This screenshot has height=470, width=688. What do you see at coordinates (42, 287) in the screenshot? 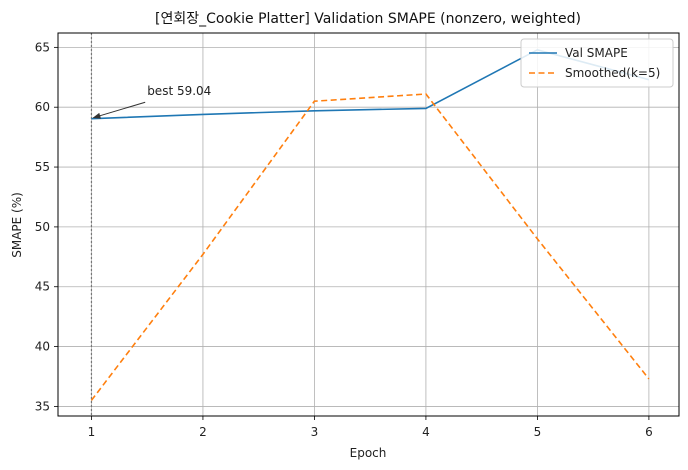
I see `y-tick-label: 45` at bounding box center [42, 287].